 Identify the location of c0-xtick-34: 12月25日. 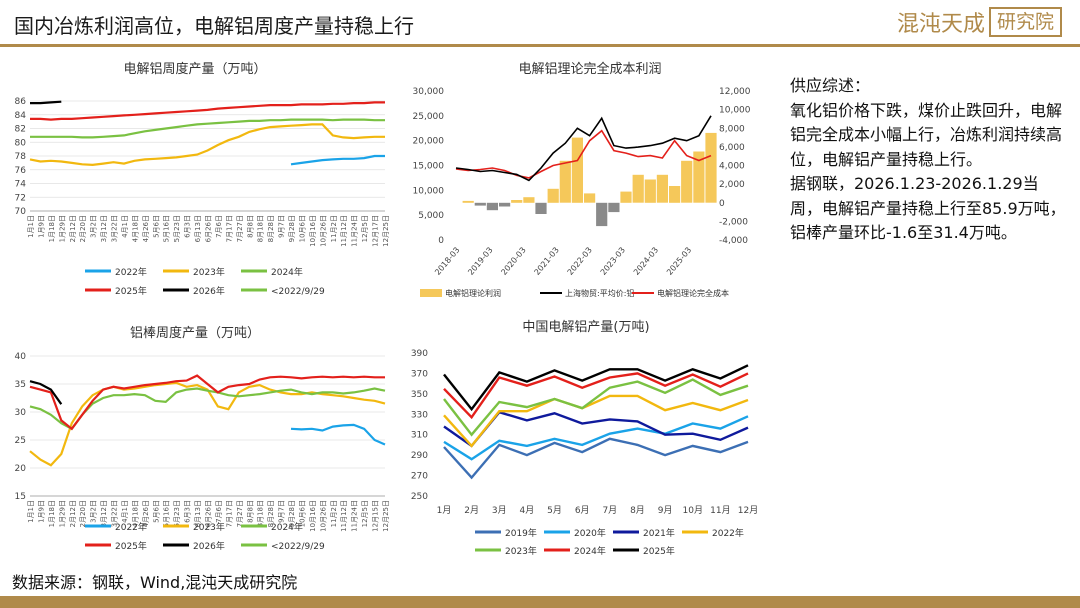
(386, 231).